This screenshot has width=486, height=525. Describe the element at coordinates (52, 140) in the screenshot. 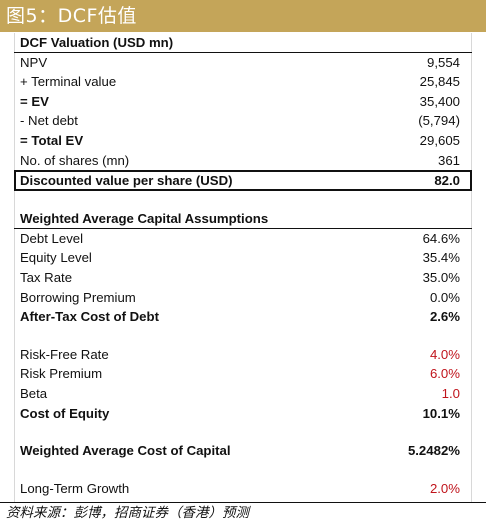

I see `row-label: = Total EV` at that location.